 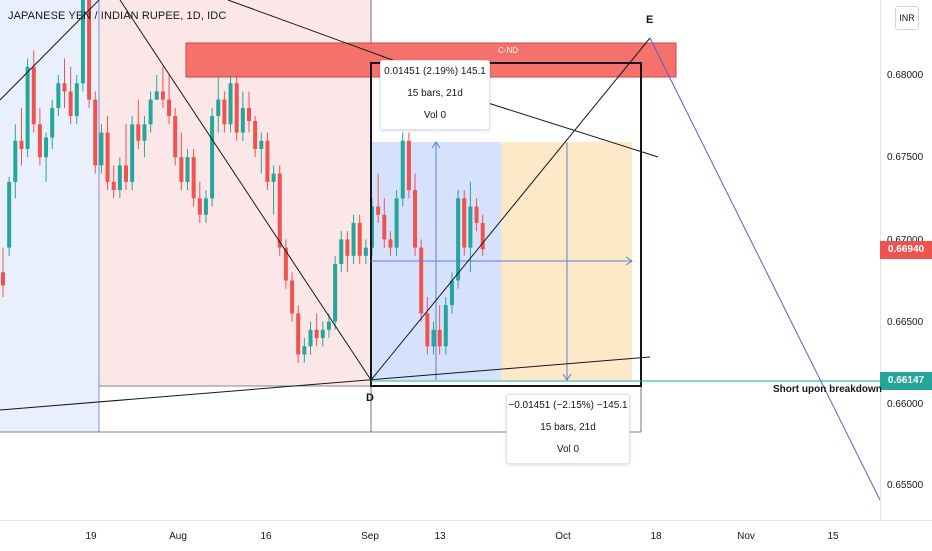 I want to click on time-label: Sep, so click(x=370, y=536).